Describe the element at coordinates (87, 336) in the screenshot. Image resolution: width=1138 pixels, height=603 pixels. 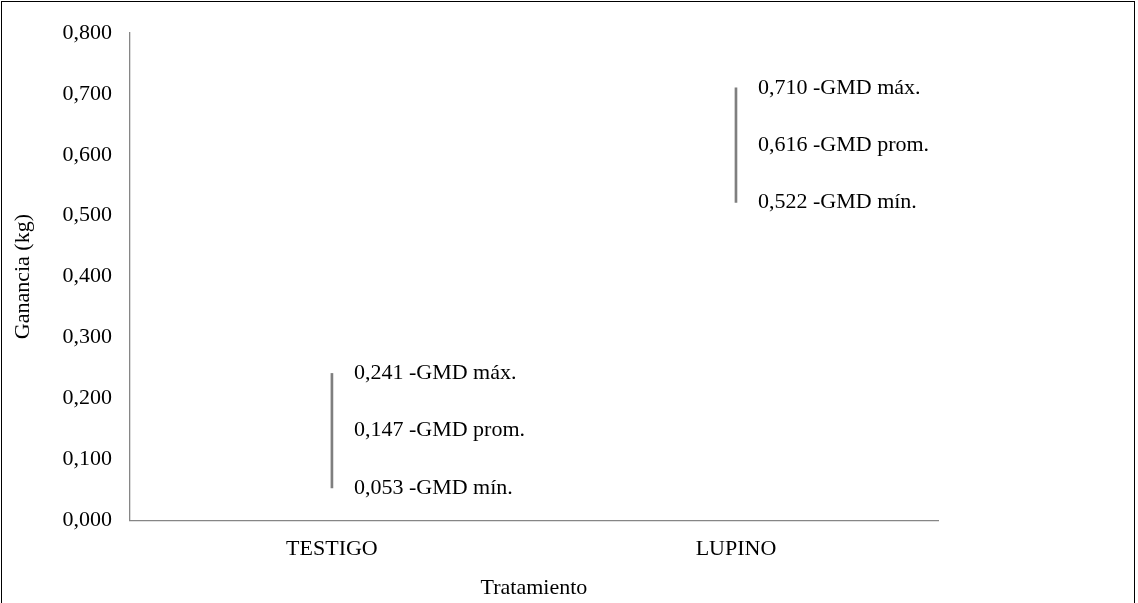
I see `y-tick-label: 0,300` at that location.